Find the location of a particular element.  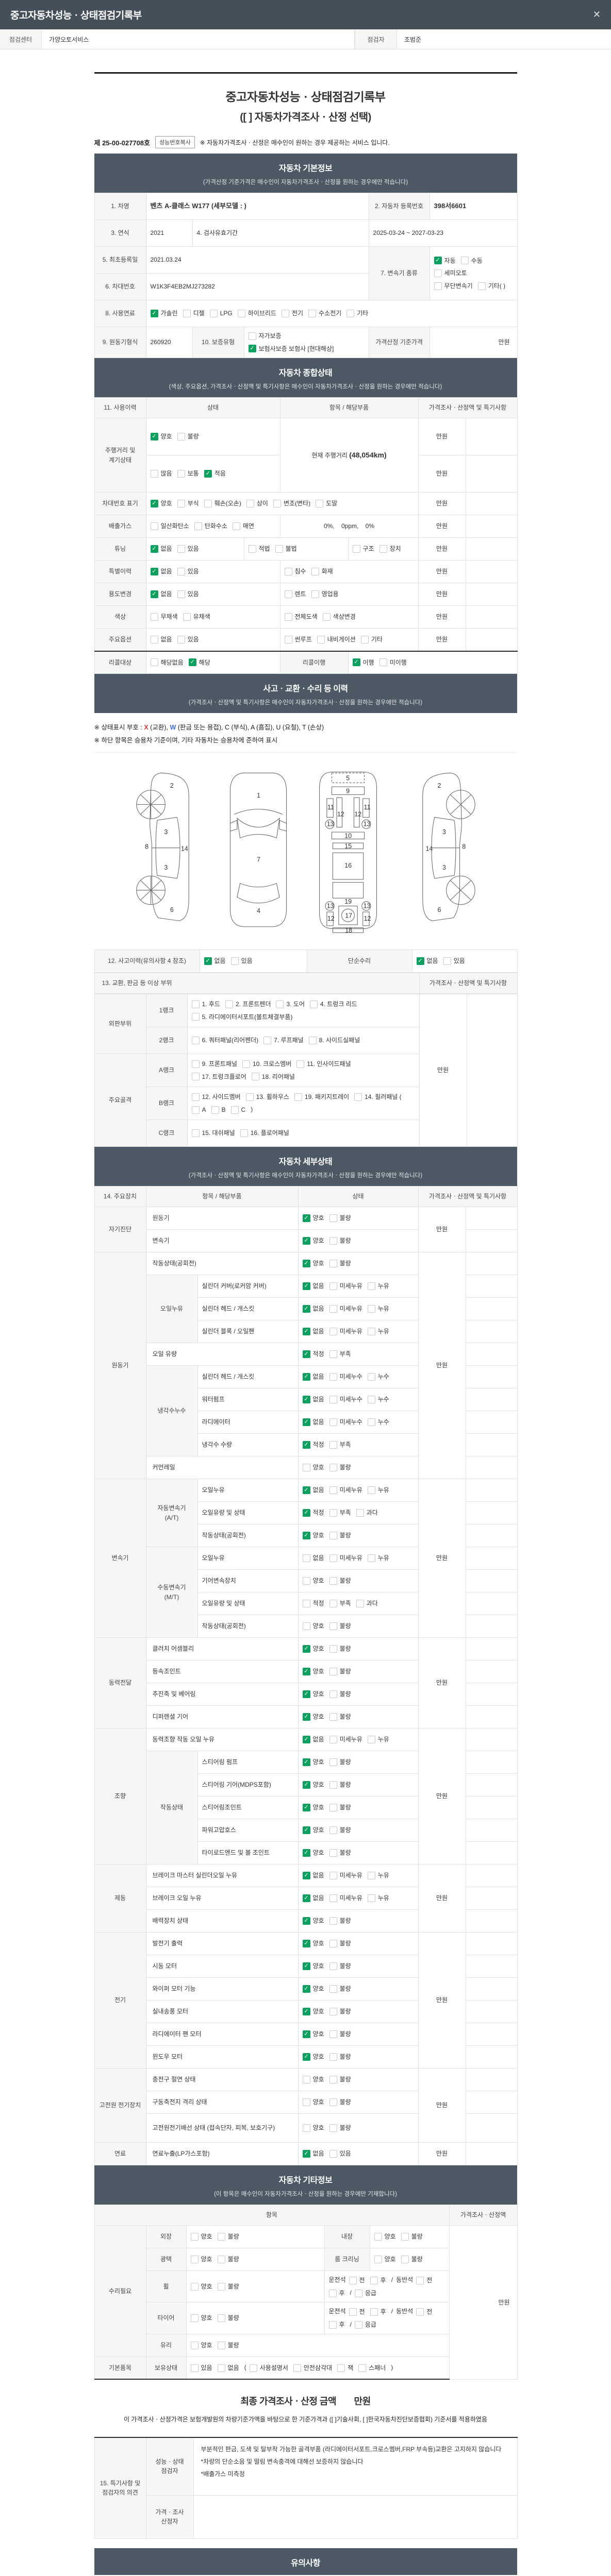

checkbox-option: 8. 사이드실패널 is located at coordinates (334, 1040).